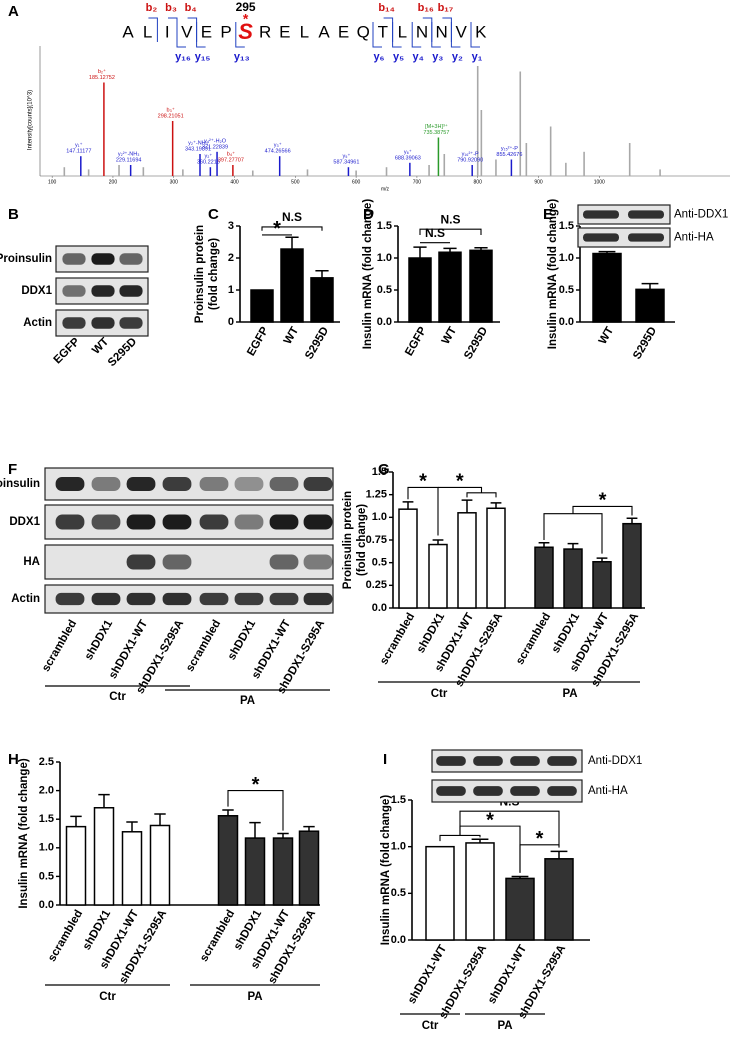 Image resolution: width=735 pixels, height=1038 pixels. What do you see at coordinates (206, 31) in the screenshot?
I see `residue: E` at bounding box center [206, 31].